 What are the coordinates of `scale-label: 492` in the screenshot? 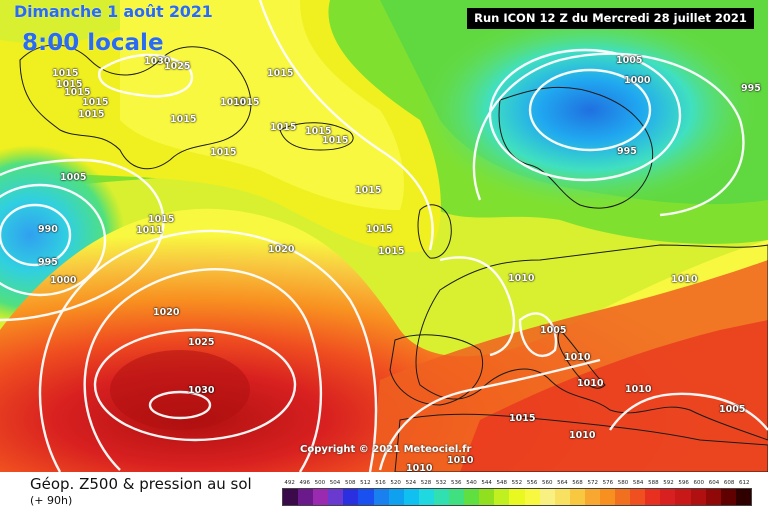 It's located at (289, 483).